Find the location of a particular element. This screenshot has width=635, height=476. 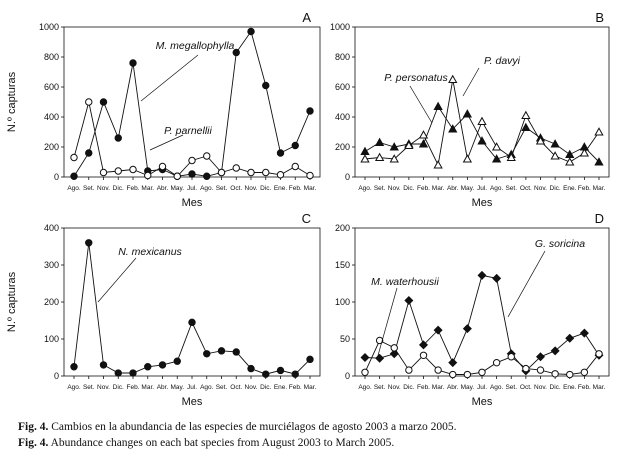

panel-d-xtick-label: Jul. is located at coordinates (482, 387).